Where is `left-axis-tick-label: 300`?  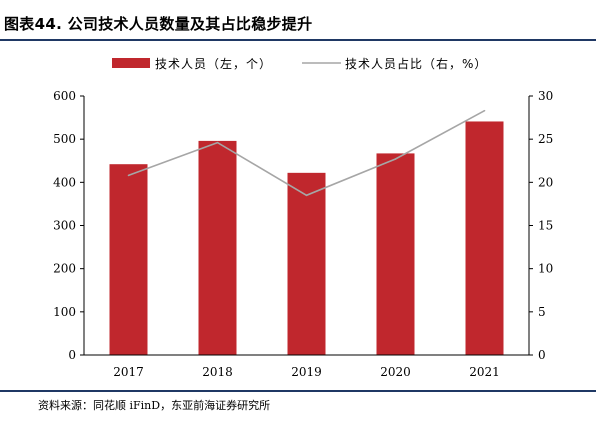 left-axis-tick-label: 300 is located at coordinates (64, 226).